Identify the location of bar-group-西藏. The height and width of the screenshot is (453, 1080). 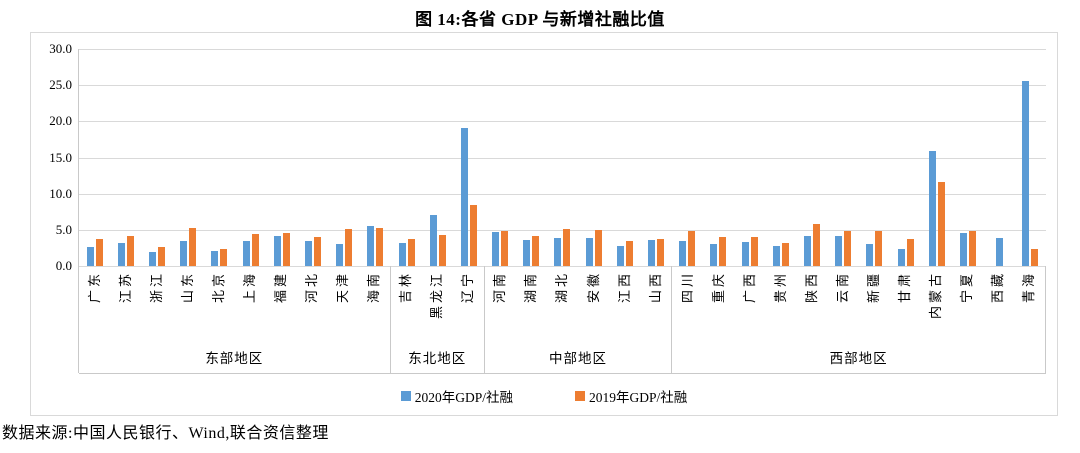
(999, 157).